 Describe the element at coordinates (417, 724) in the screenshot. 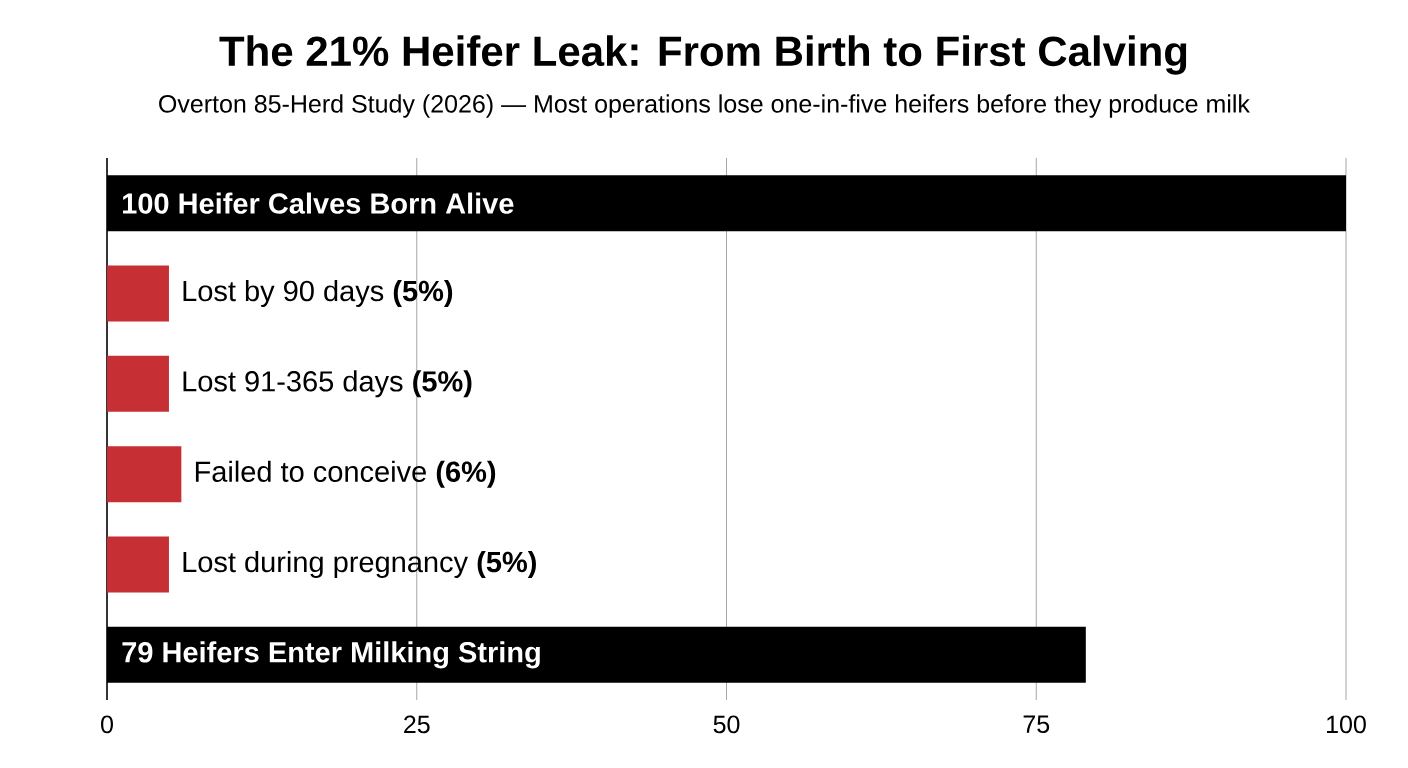

I see `x-tick-label: 25` at that location.